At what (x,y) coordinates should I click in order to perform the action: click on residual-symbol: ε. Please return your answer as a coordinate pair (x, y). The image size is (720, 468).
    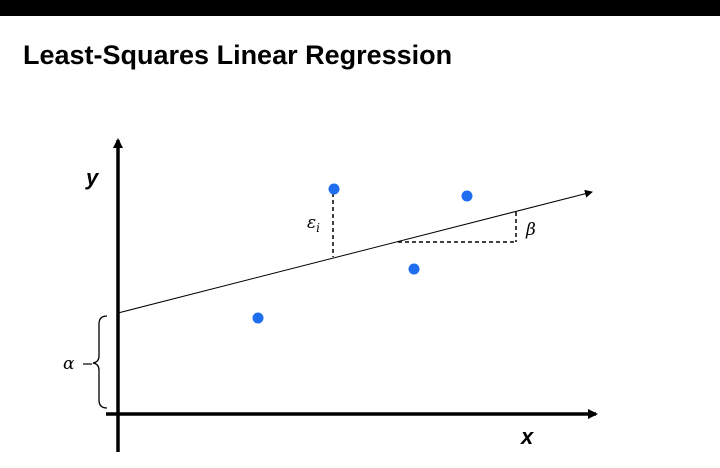
    Looking at the image, I should click on (311, 223).